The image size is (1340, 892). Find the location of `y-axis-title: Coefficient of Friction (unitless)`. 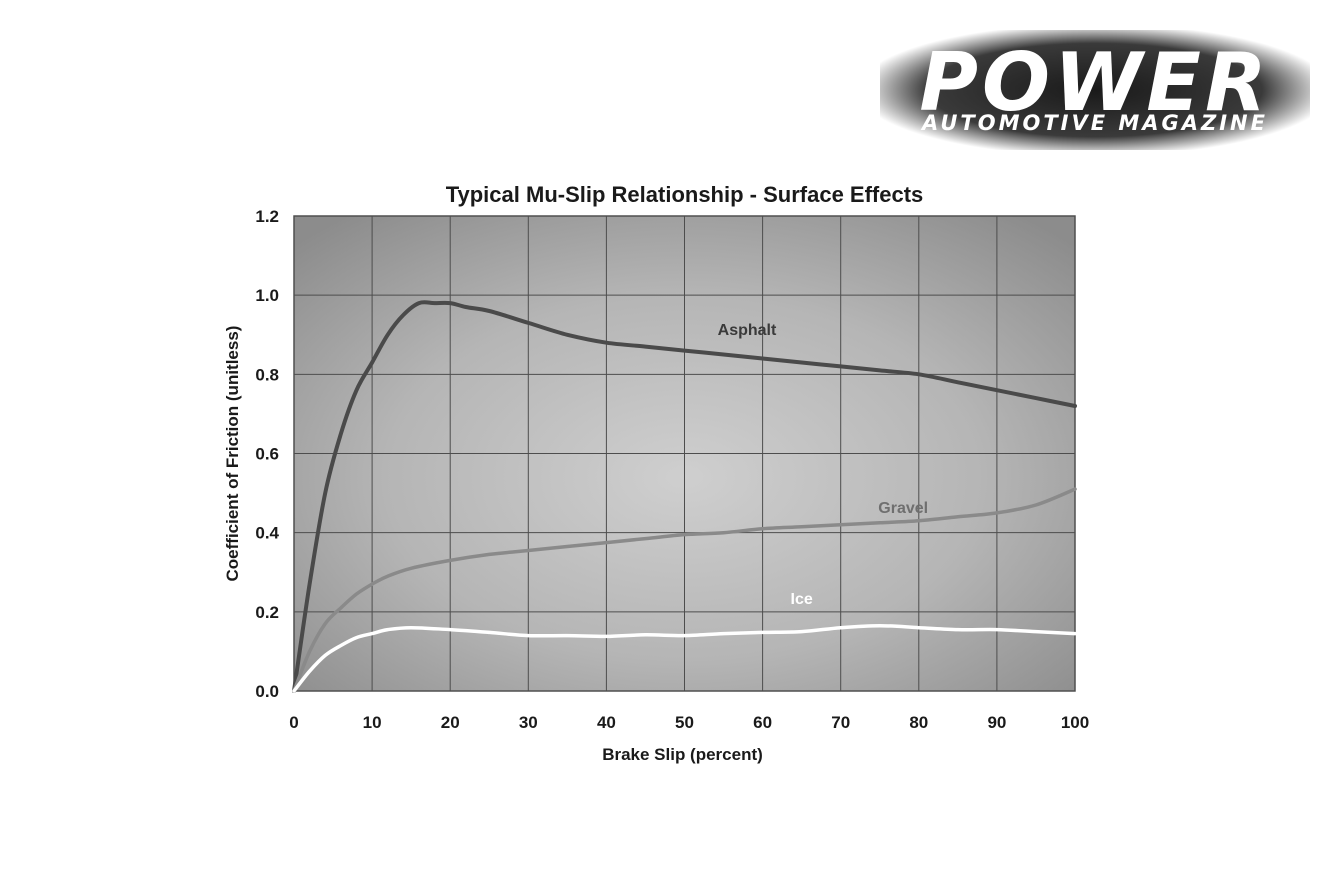

y-axis-title: Coefficient of Friction (unitless) is located at coordinates (232, 454).